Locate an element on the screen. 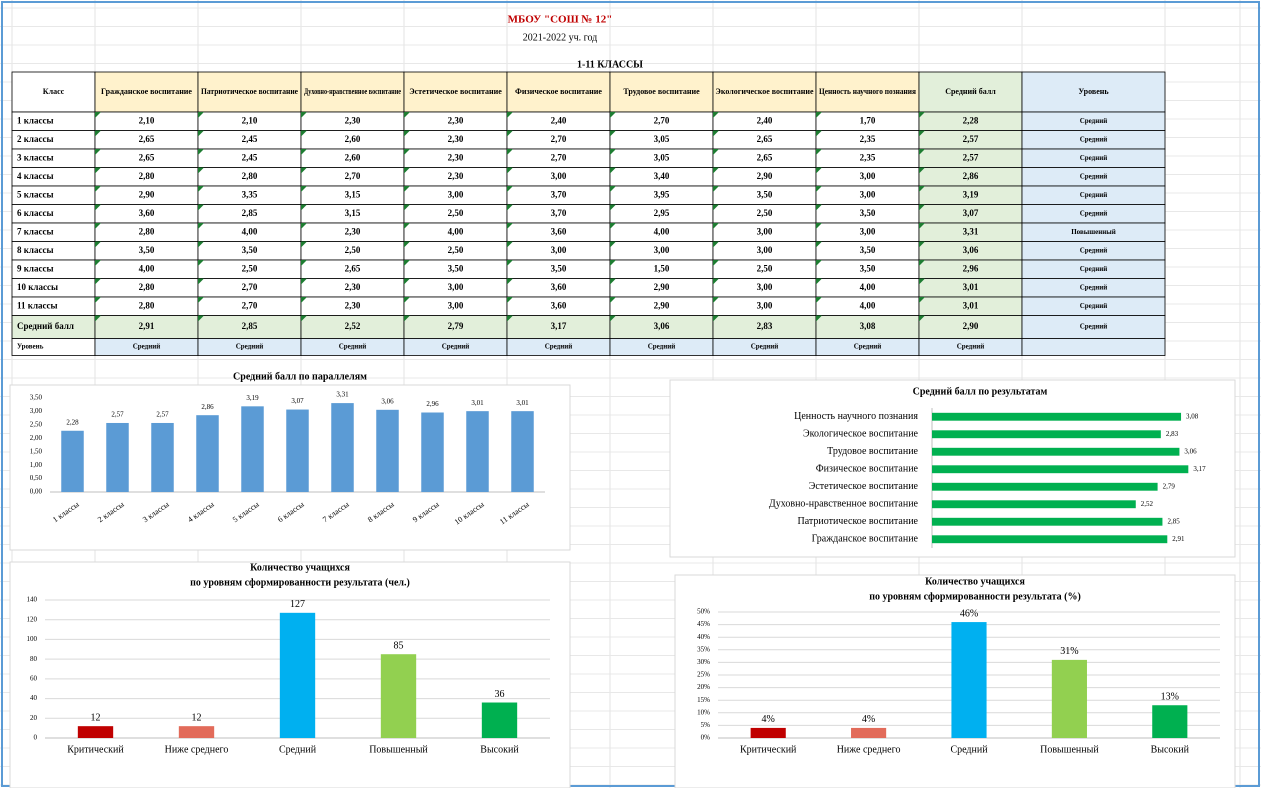 The width and height of the screenshot is (1261, 788). cell-value: 2,52 is located at coordinates (353, 326).